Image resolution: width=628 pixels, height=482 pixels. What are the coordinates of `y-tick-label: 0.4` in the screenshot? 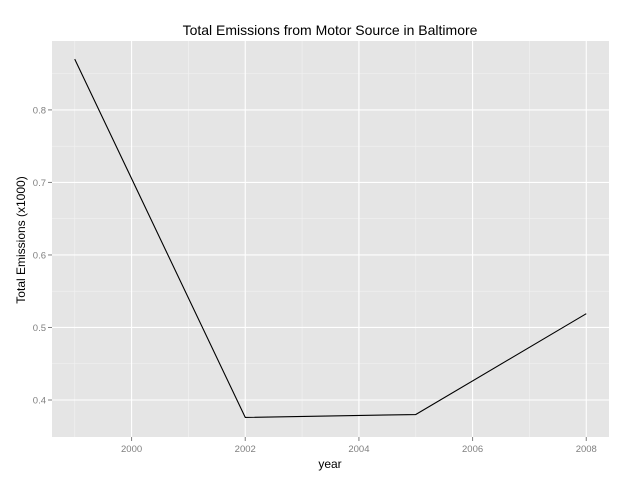 It's located at (39, 401).